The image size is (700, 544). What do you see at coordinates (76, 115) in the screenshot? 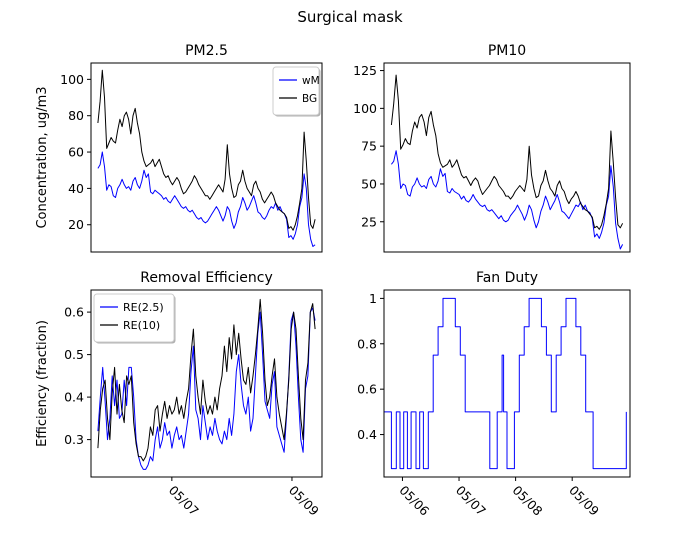
I see `y-tick-label: 80` at bounding box center [76, 115].